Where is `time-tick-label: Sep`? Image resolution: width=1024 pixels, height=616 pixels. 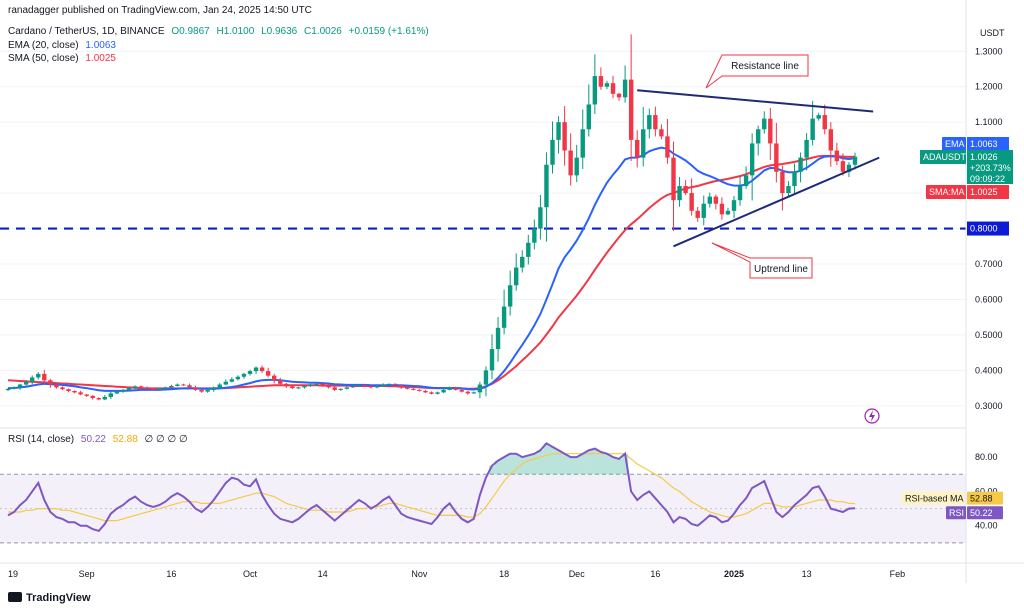
time-tick-label: Sep is located at coordinates (87, 574).